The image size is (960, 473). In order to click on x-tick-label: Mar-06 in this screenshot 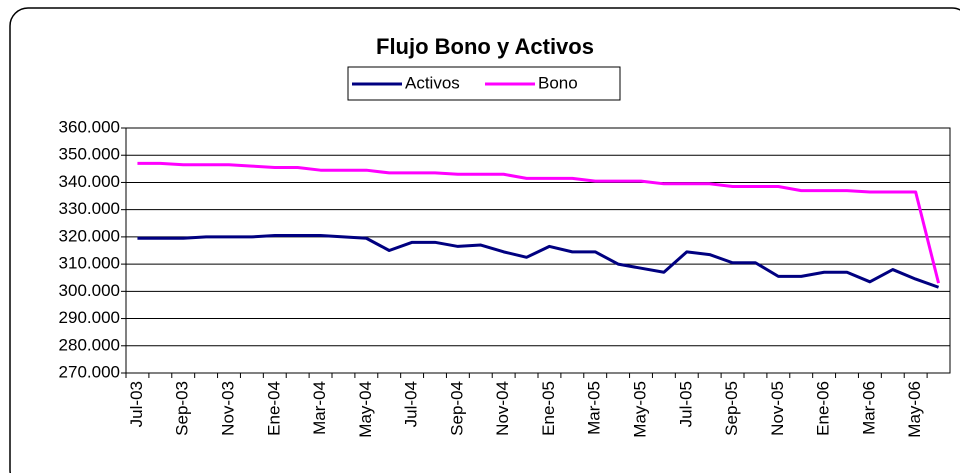, I will do `click(868, 408)`.